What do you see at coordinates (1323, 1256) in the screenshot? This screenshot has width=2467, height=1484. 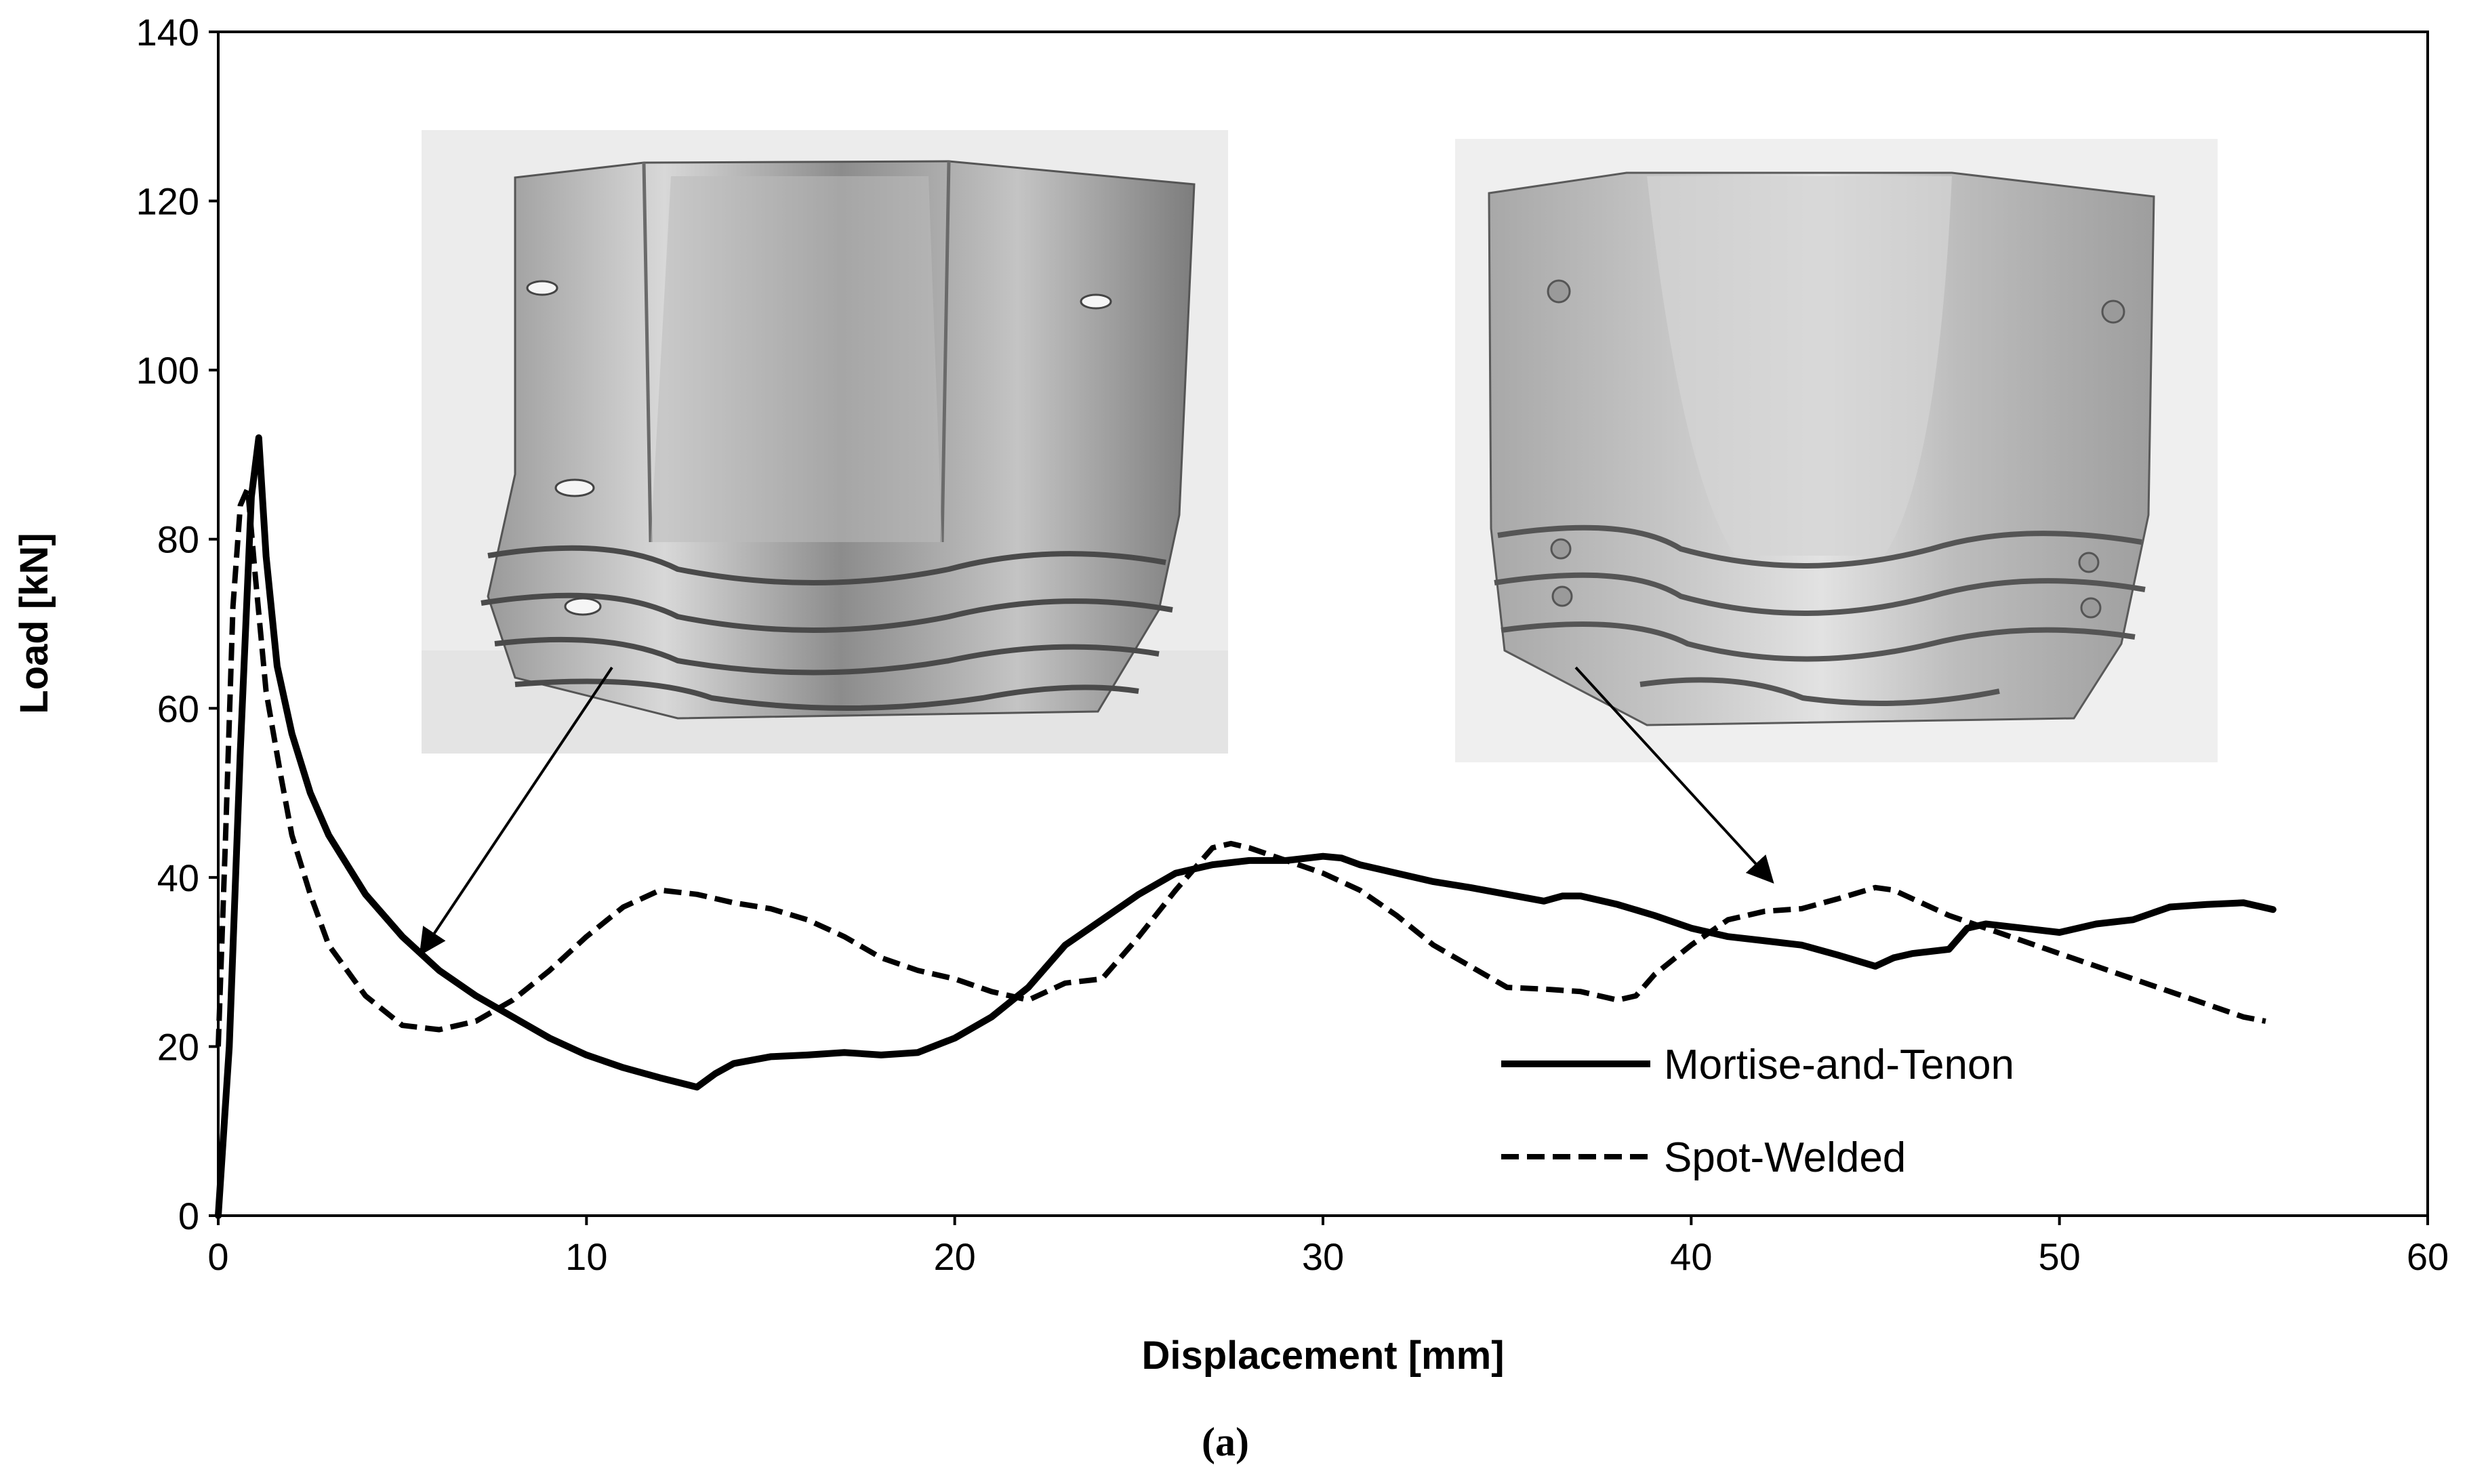 I see `x-tick-label: 30` at bounding box center [1323, 1256].